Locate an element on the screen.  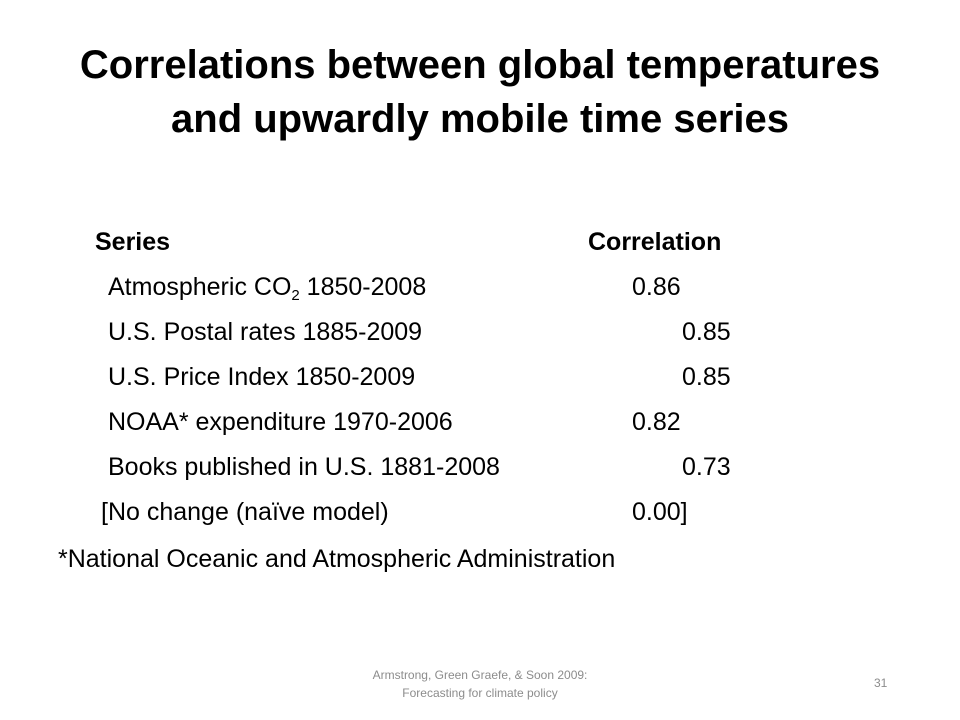
co2-suffix: 1850-2008 is located at coordinates (363, 287).